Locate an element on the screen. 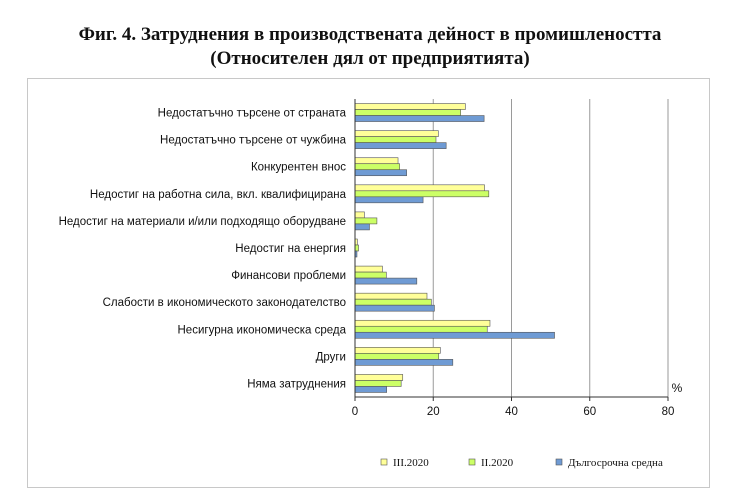 The height and width of the screenshot is (501, 740). x-tick-label: 0 is located at coordinates (355, 412).